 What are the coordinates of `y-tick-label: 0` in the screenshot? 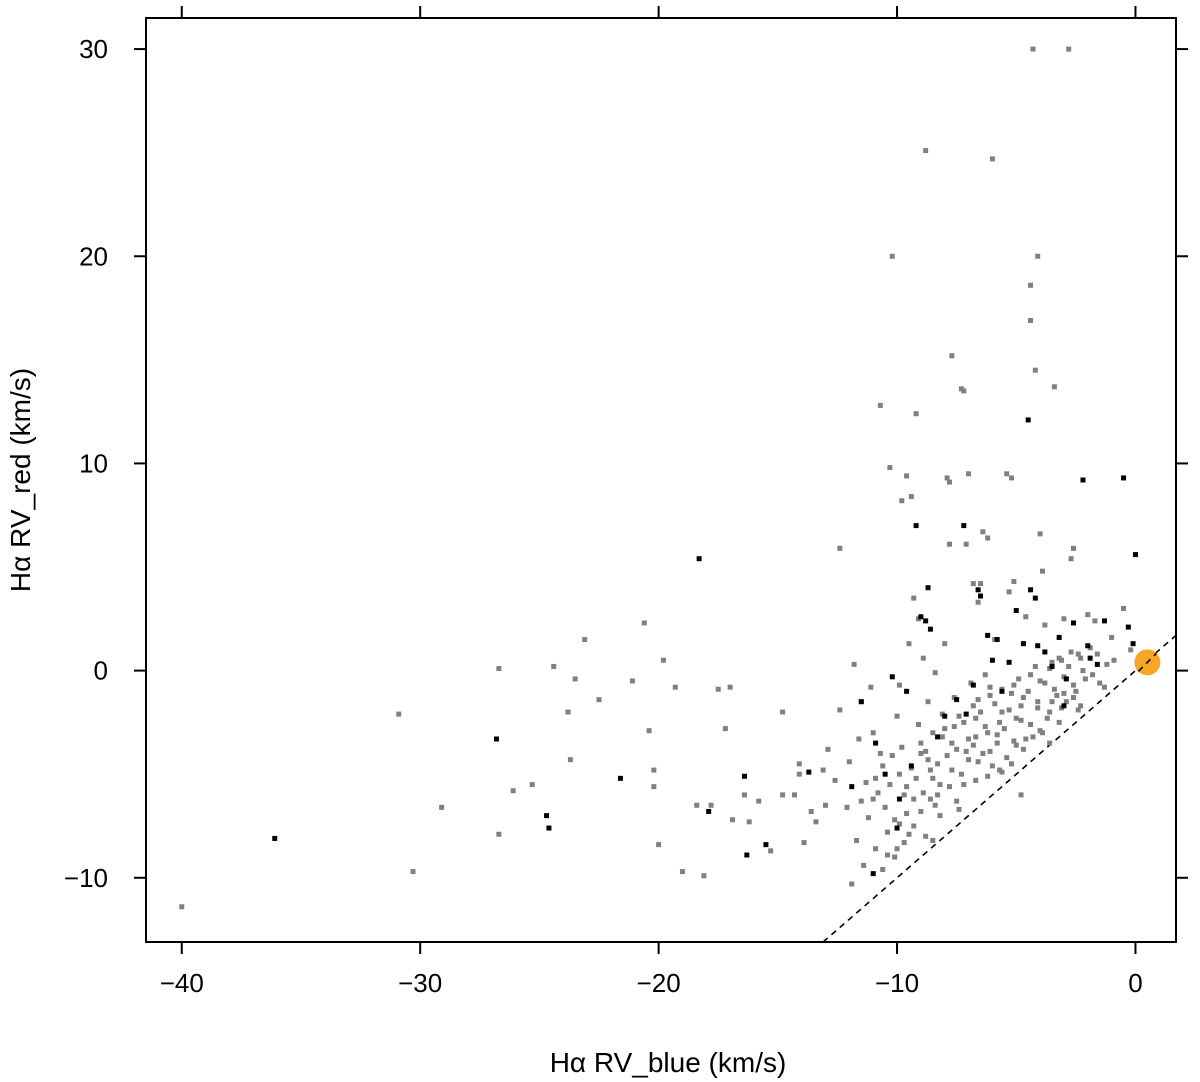 It's located at (101, 671).